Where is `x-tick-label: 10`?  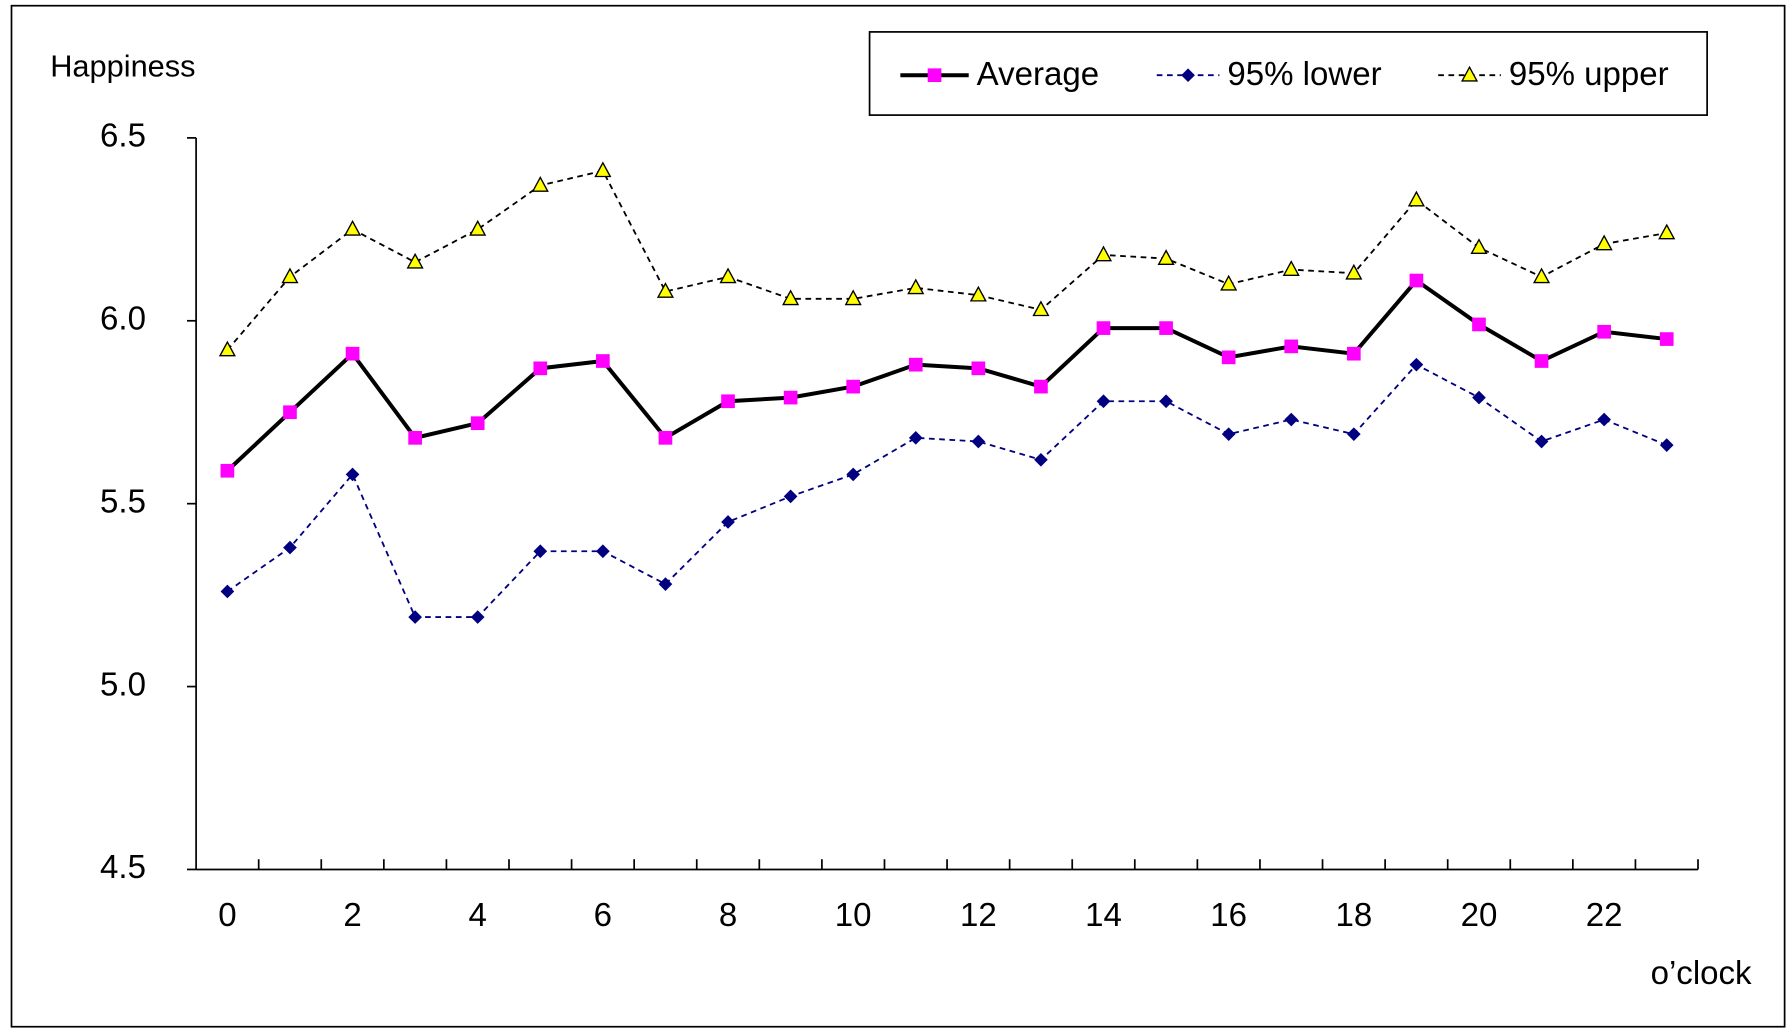 x-tick-label: 10 is located at coordinates (853, 915).